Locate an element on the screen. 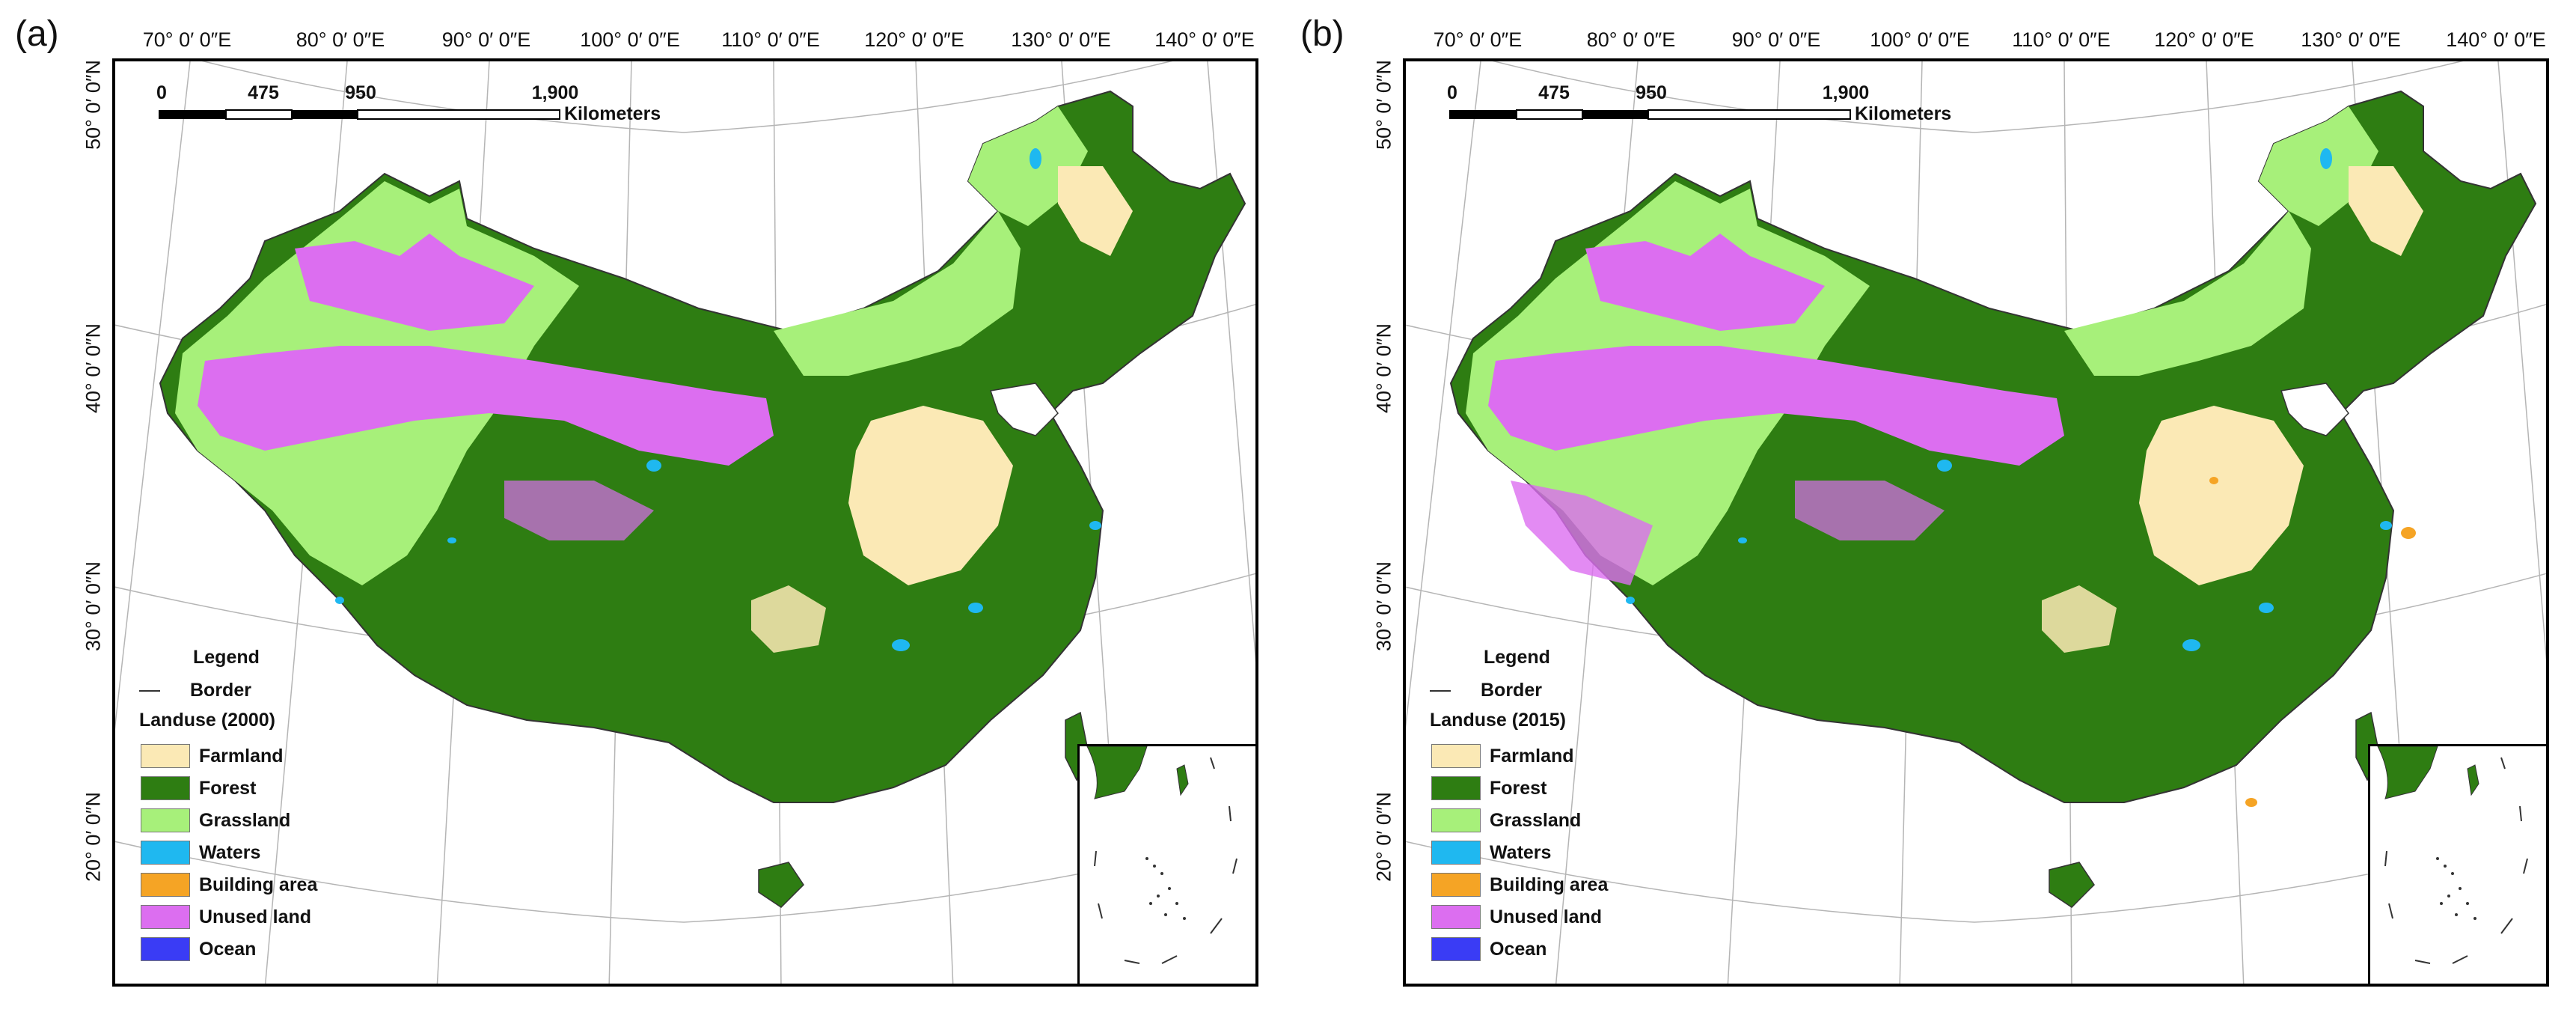 The width and height of the screenshot is (2576, 1030). panel-label: (a) is located at coordinates (37, 34).